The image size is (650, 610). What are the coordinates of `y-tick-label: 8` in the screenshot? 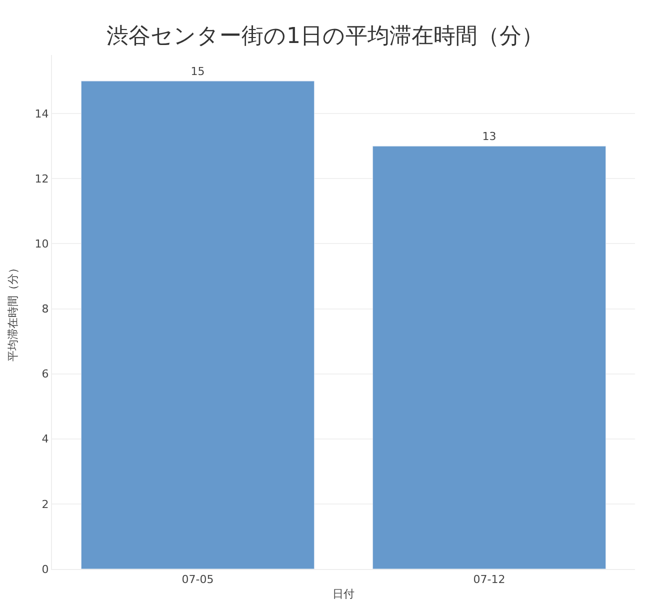 It's located at (45, 309).